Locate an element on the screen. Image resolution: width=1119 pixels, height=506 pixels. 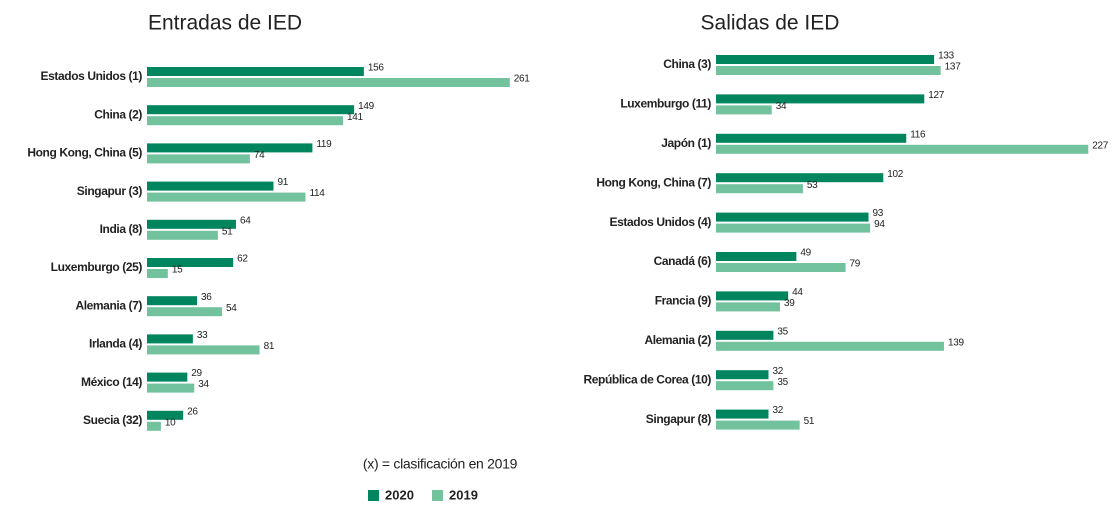
category-label: Singapur (3) is located at coordinates (110, 191).